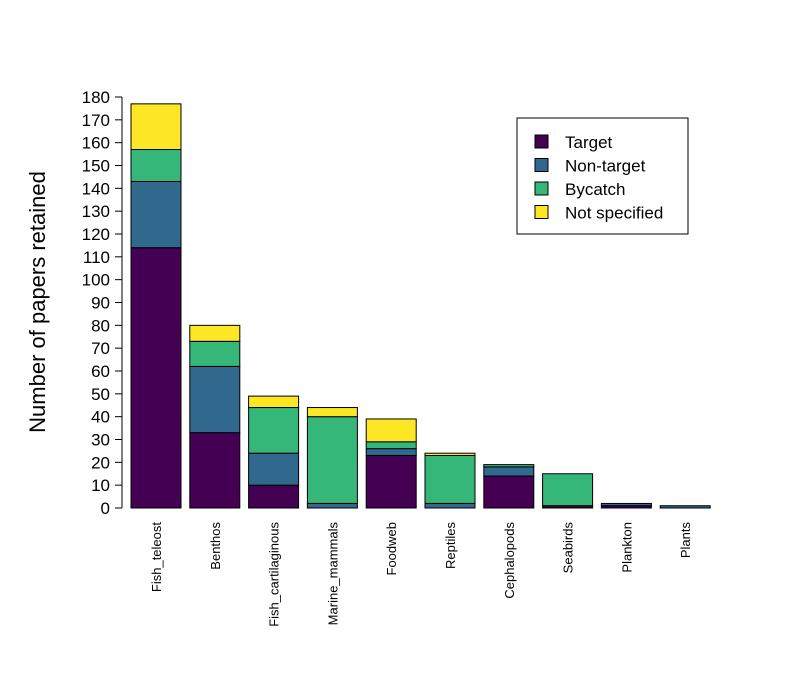 The height and width of the screenshot is (700, 800). What do you see at coordinates (96, 120) in the screenshot?
I see `y-tick-label: 170` at bounding box center [96, 120].